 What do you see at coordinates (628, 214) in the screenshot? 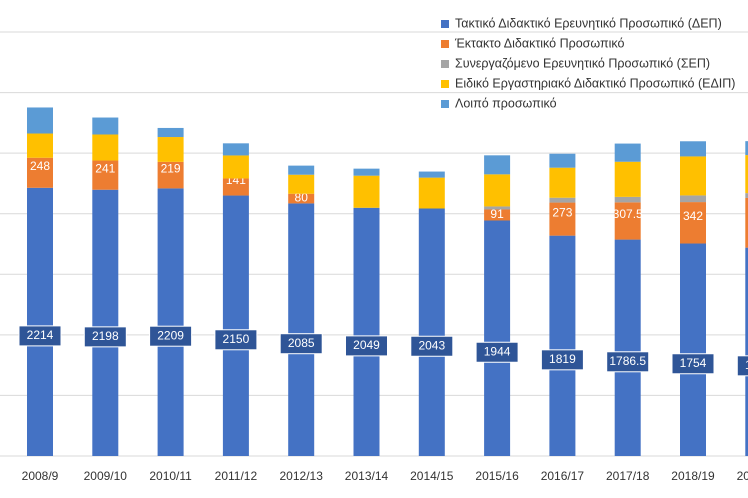
I see `data-label: 307.5` at bounding box center [628, 214].